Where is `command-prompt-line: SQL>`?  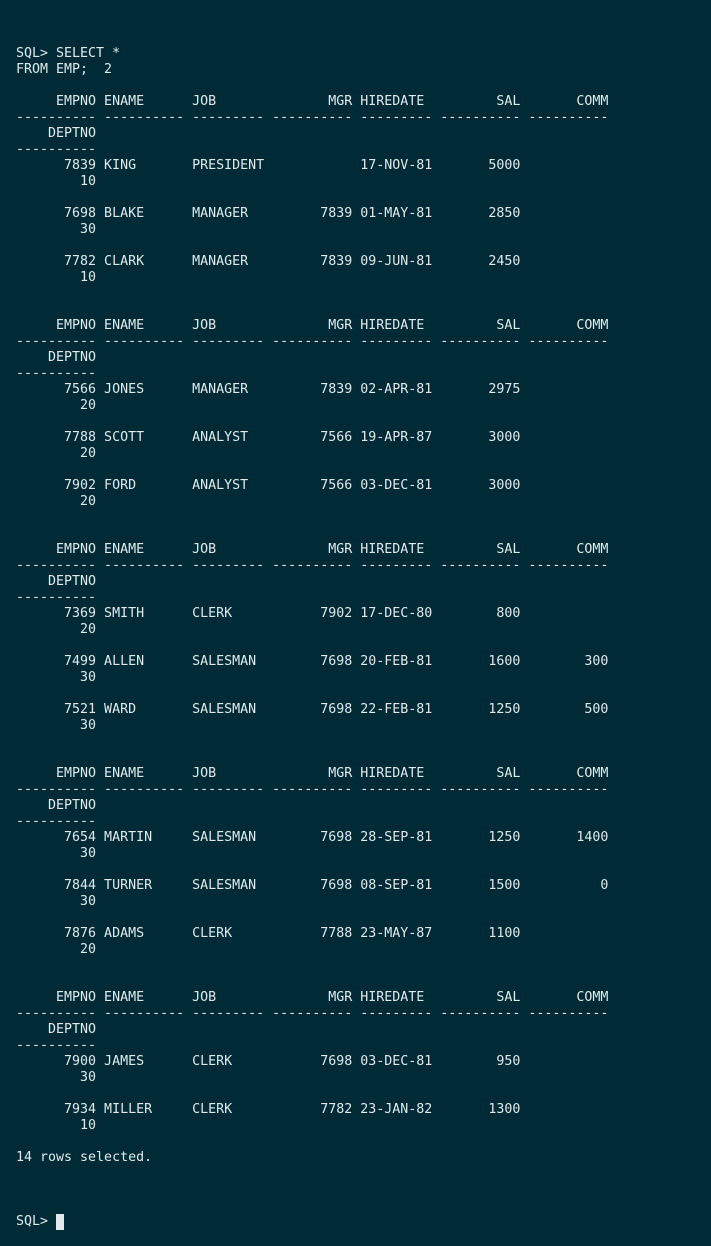
command-prompt-line: SQL> is located at coordinates (363, 1222).